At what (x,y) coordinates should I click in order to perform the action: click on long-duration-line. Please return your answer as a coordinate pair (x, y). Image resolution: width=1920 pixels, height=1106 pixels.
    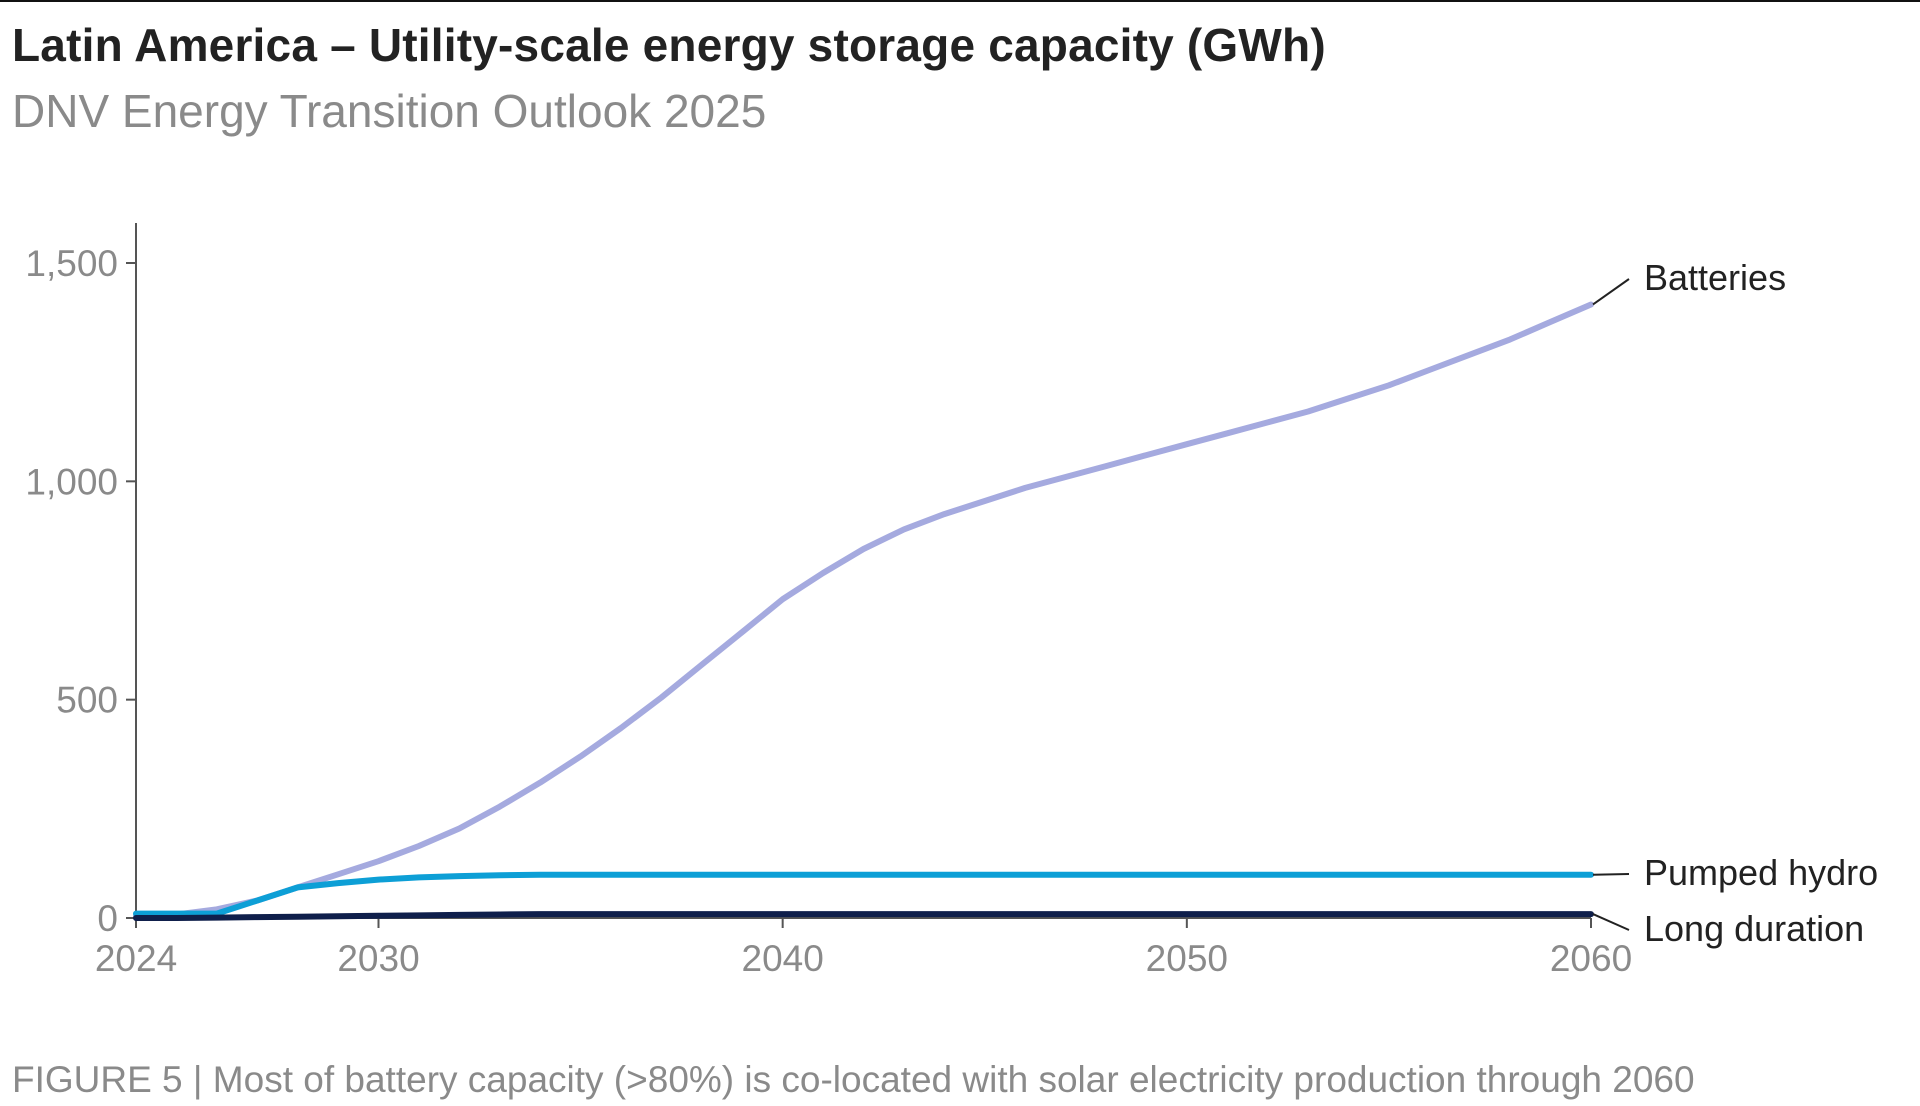
    Looking at the image, I should click on (863, 916).